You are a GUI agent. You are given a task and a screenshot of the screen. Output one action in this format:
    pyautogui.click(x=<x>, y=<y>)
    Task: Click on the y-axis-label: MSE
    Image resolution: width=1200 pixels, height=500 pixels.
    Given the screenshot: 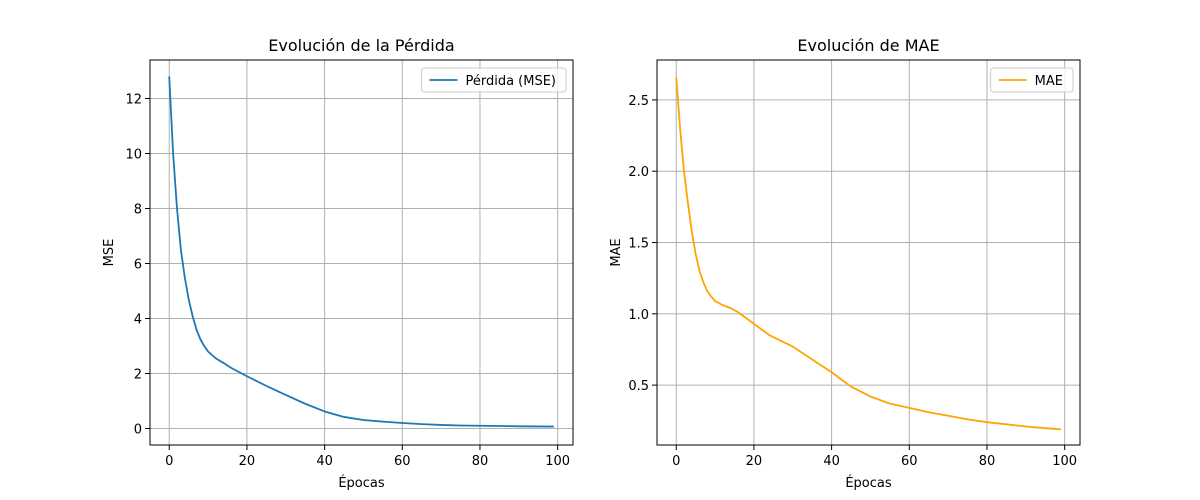 What is the action you would take?
    pyautogui.click(x=109, y=253)
    